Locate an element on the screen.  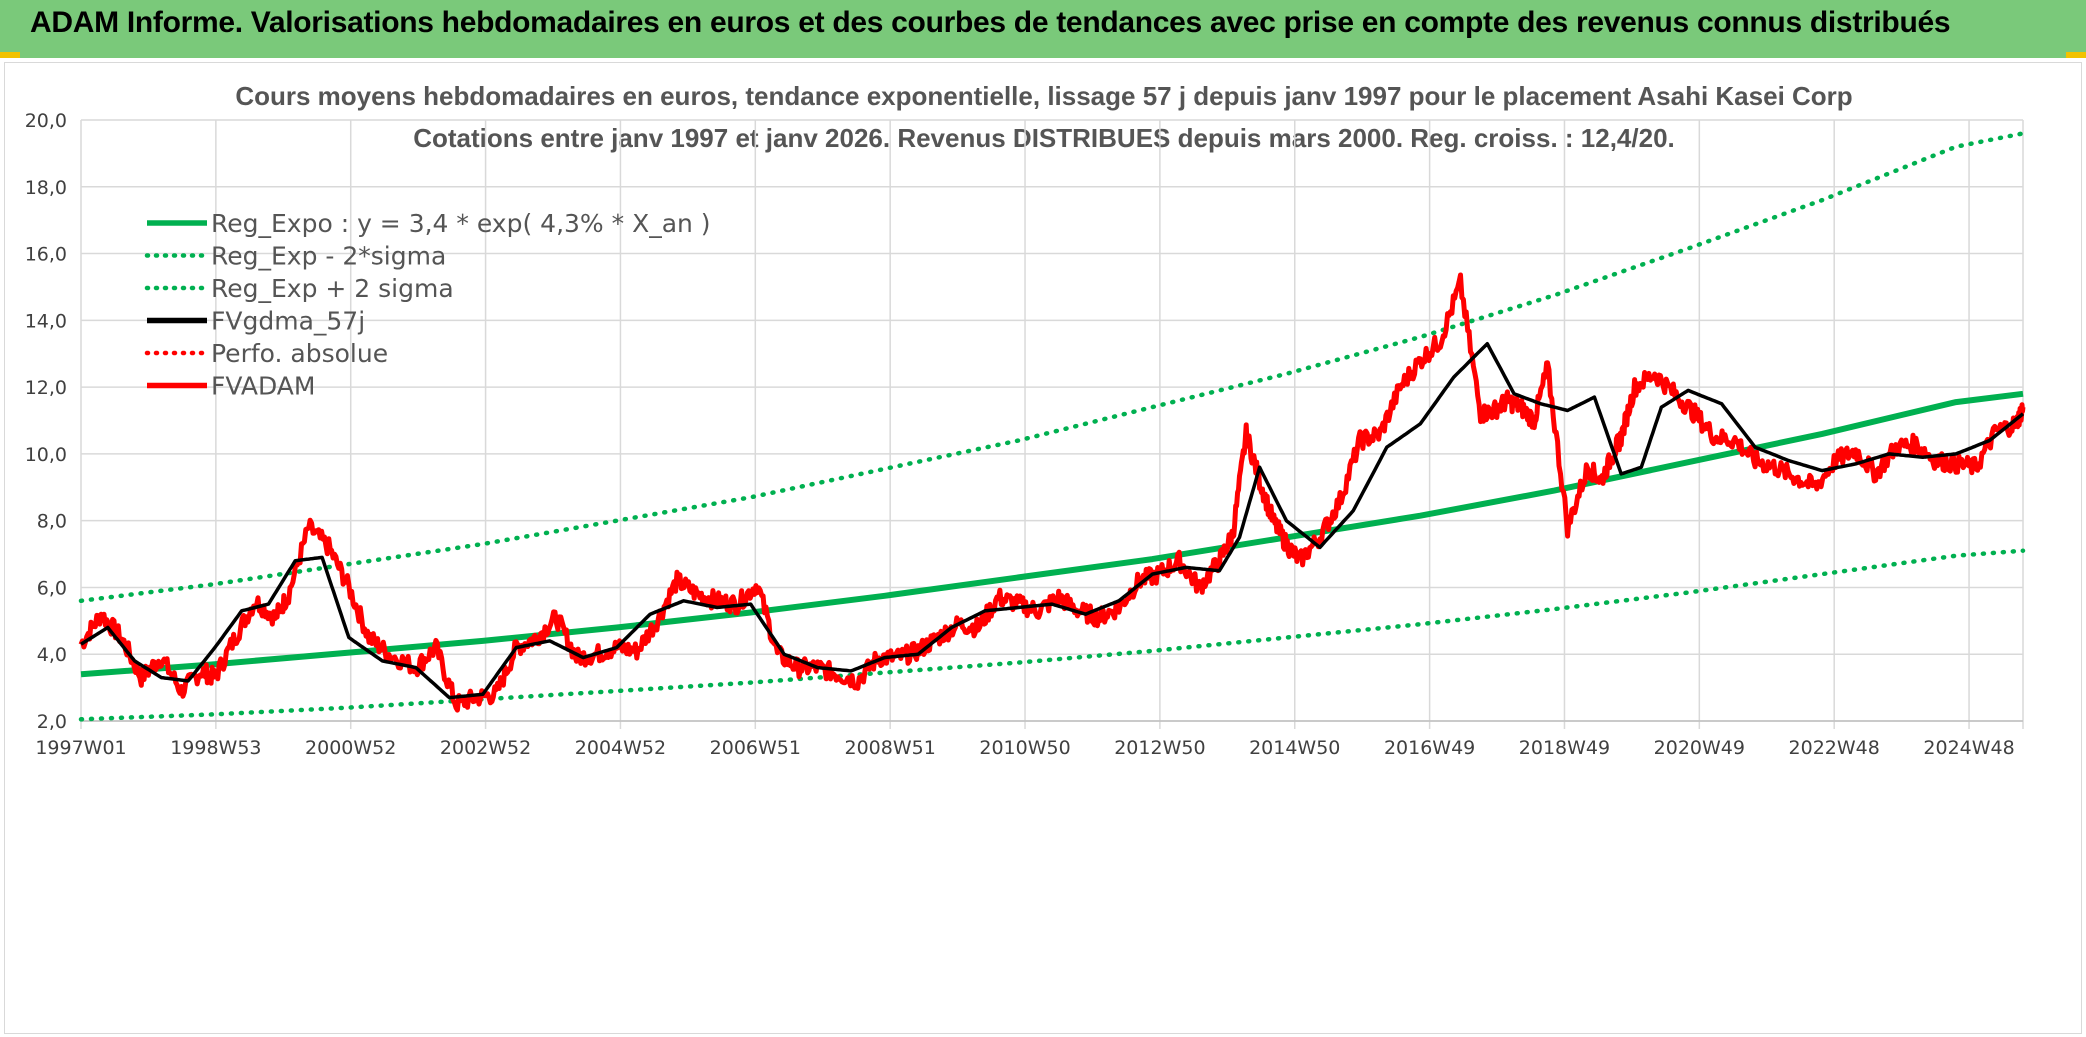
x-tick-label: 2016W49 is located at coordinates (1429, 748).